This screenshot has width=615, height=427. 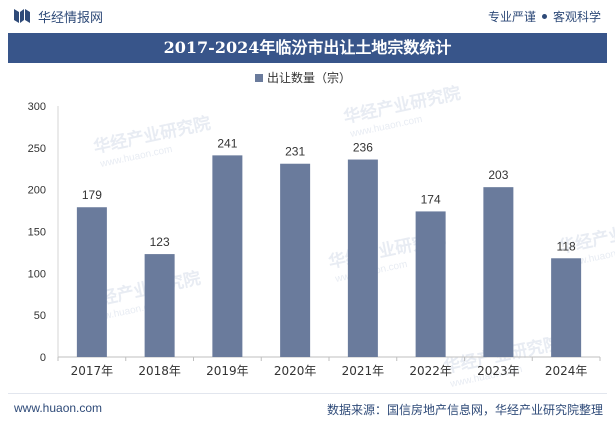 I want to click on bar-value-label: 236, so click(x=363, y=148).